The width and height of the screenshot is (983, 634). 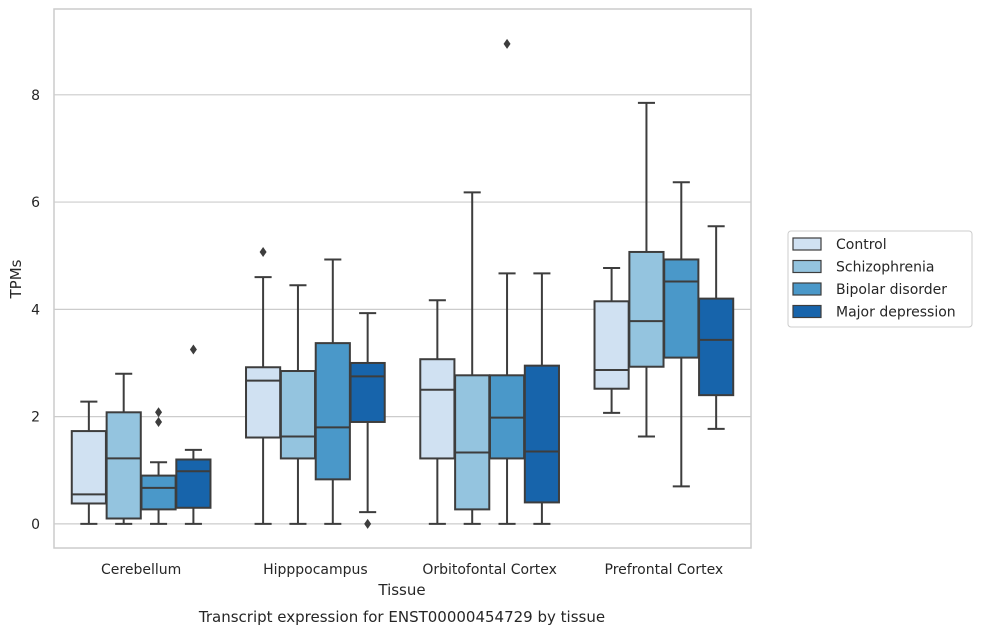 What do you see at coordinates (896, 313) in the screenshot?
I see `legend-label: Major depression` at bounding box center [896, 313].